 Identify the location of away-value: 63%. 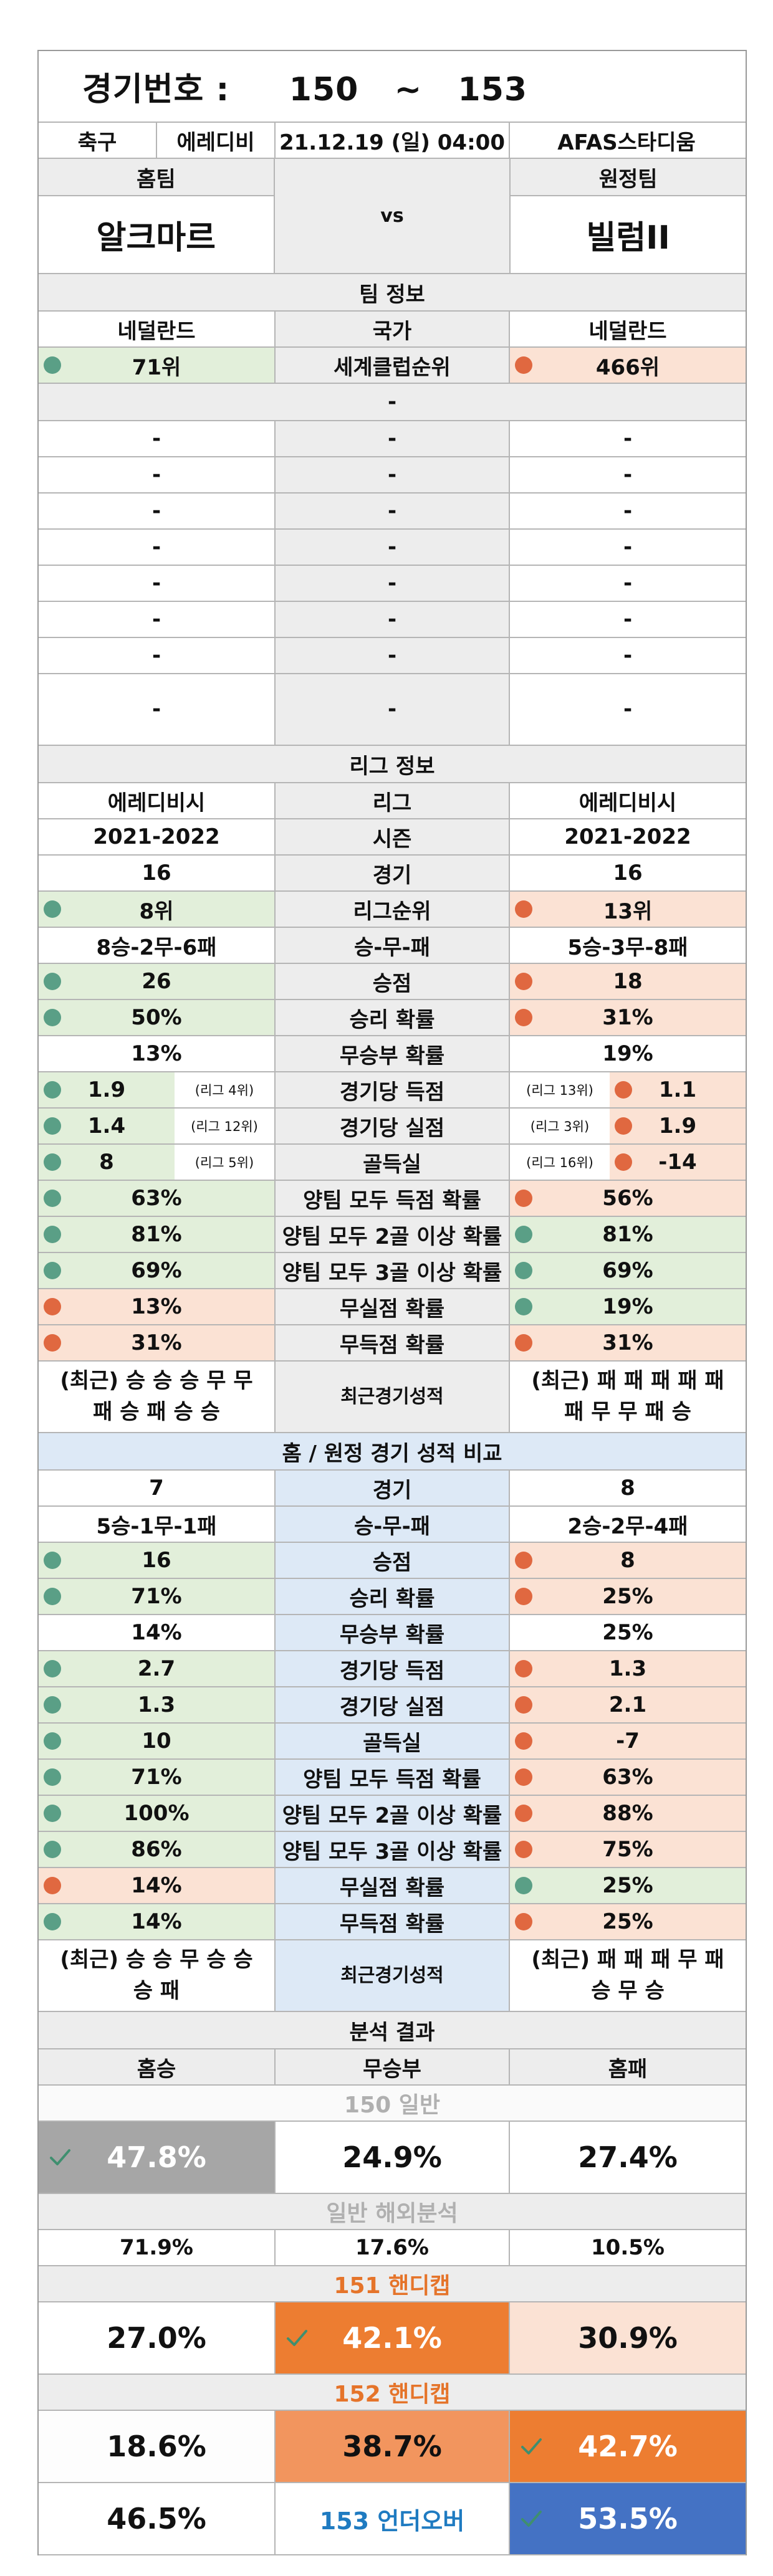
(628, 1778).